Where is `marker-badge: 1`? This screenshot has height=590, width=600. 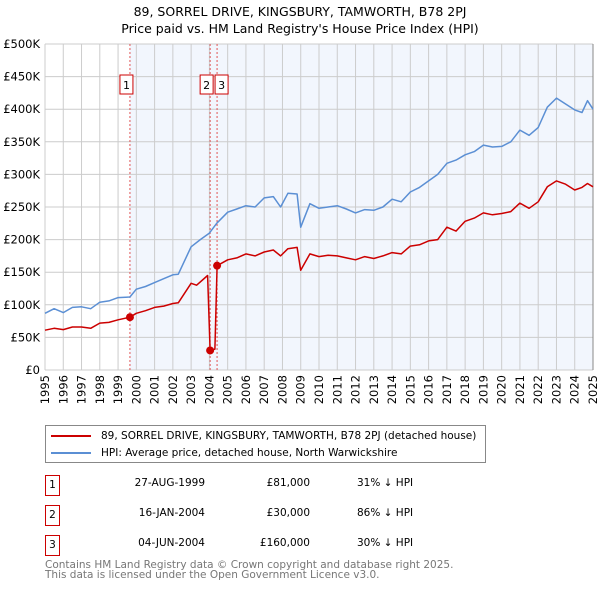 marker-badge: 1 is located at coordinates (52, 485).